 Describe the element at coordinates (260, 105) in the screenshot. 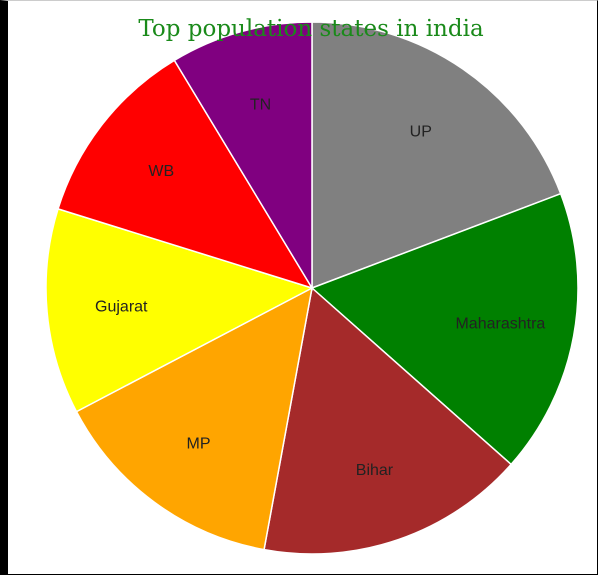

I see `pie-label-tn: TN` at that location.